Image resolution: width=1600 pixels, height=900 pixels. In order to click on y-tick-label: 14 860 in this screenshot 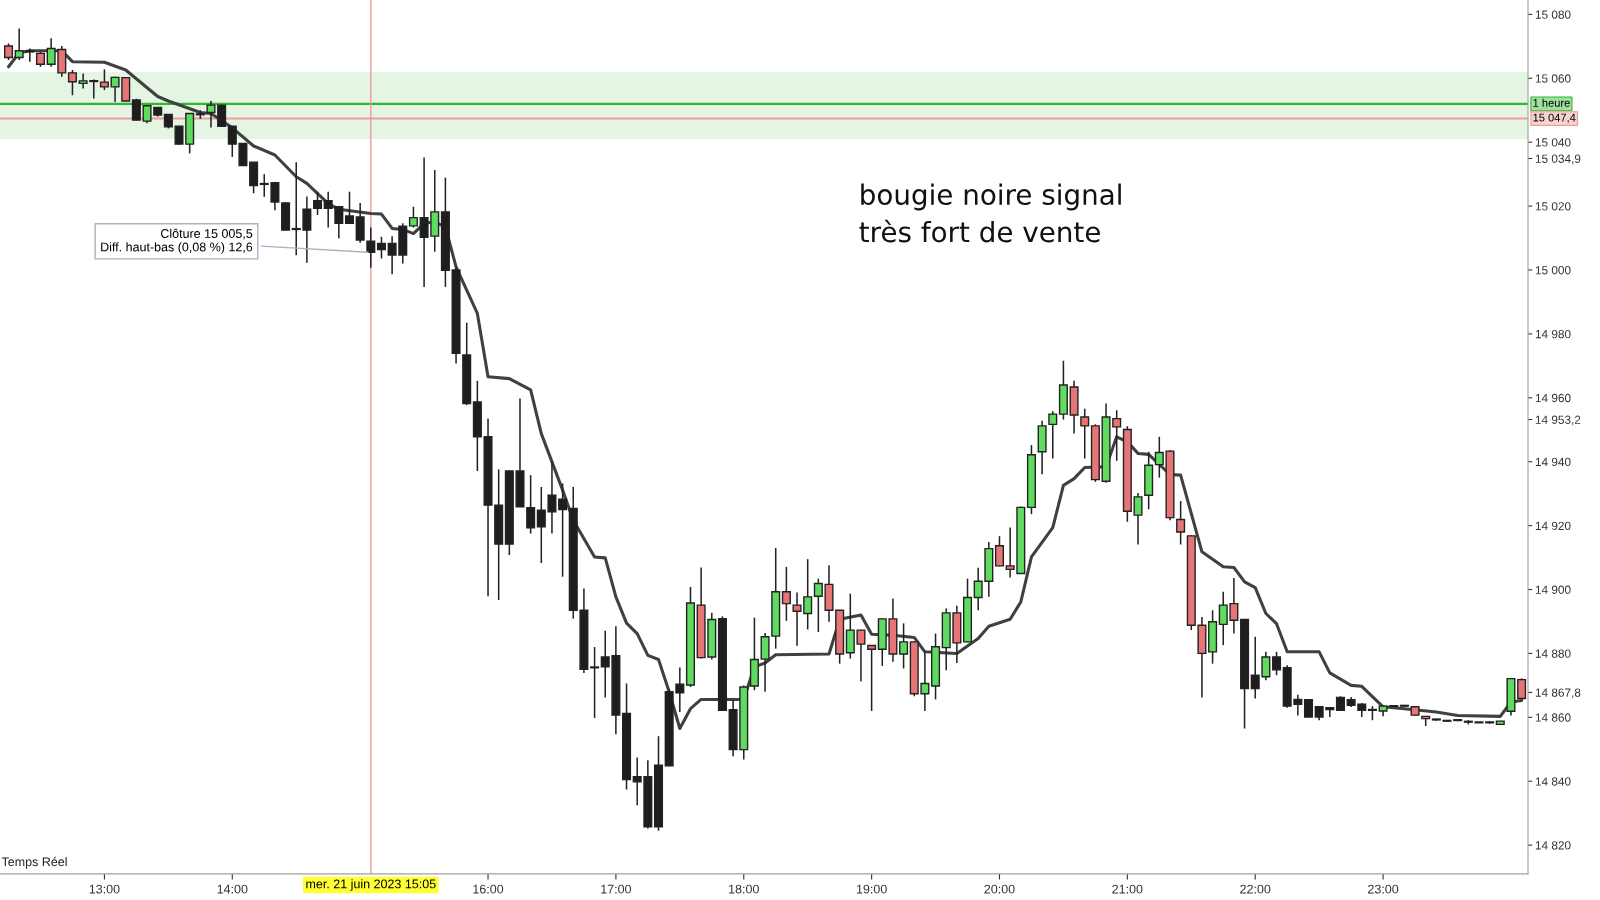, I will do `click(1553, 717)`.